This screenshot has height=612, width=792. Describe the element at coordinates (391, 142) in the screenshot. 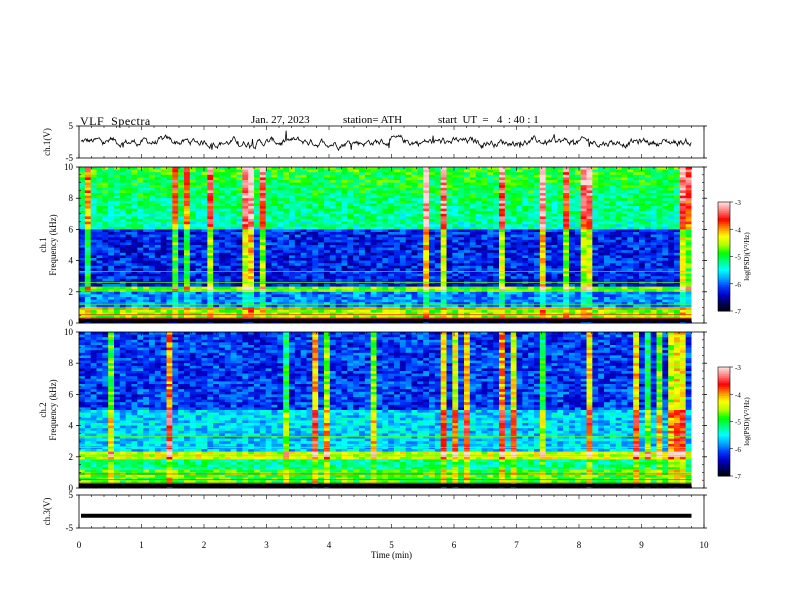

I see `ch1-waveform-frame` at that location.